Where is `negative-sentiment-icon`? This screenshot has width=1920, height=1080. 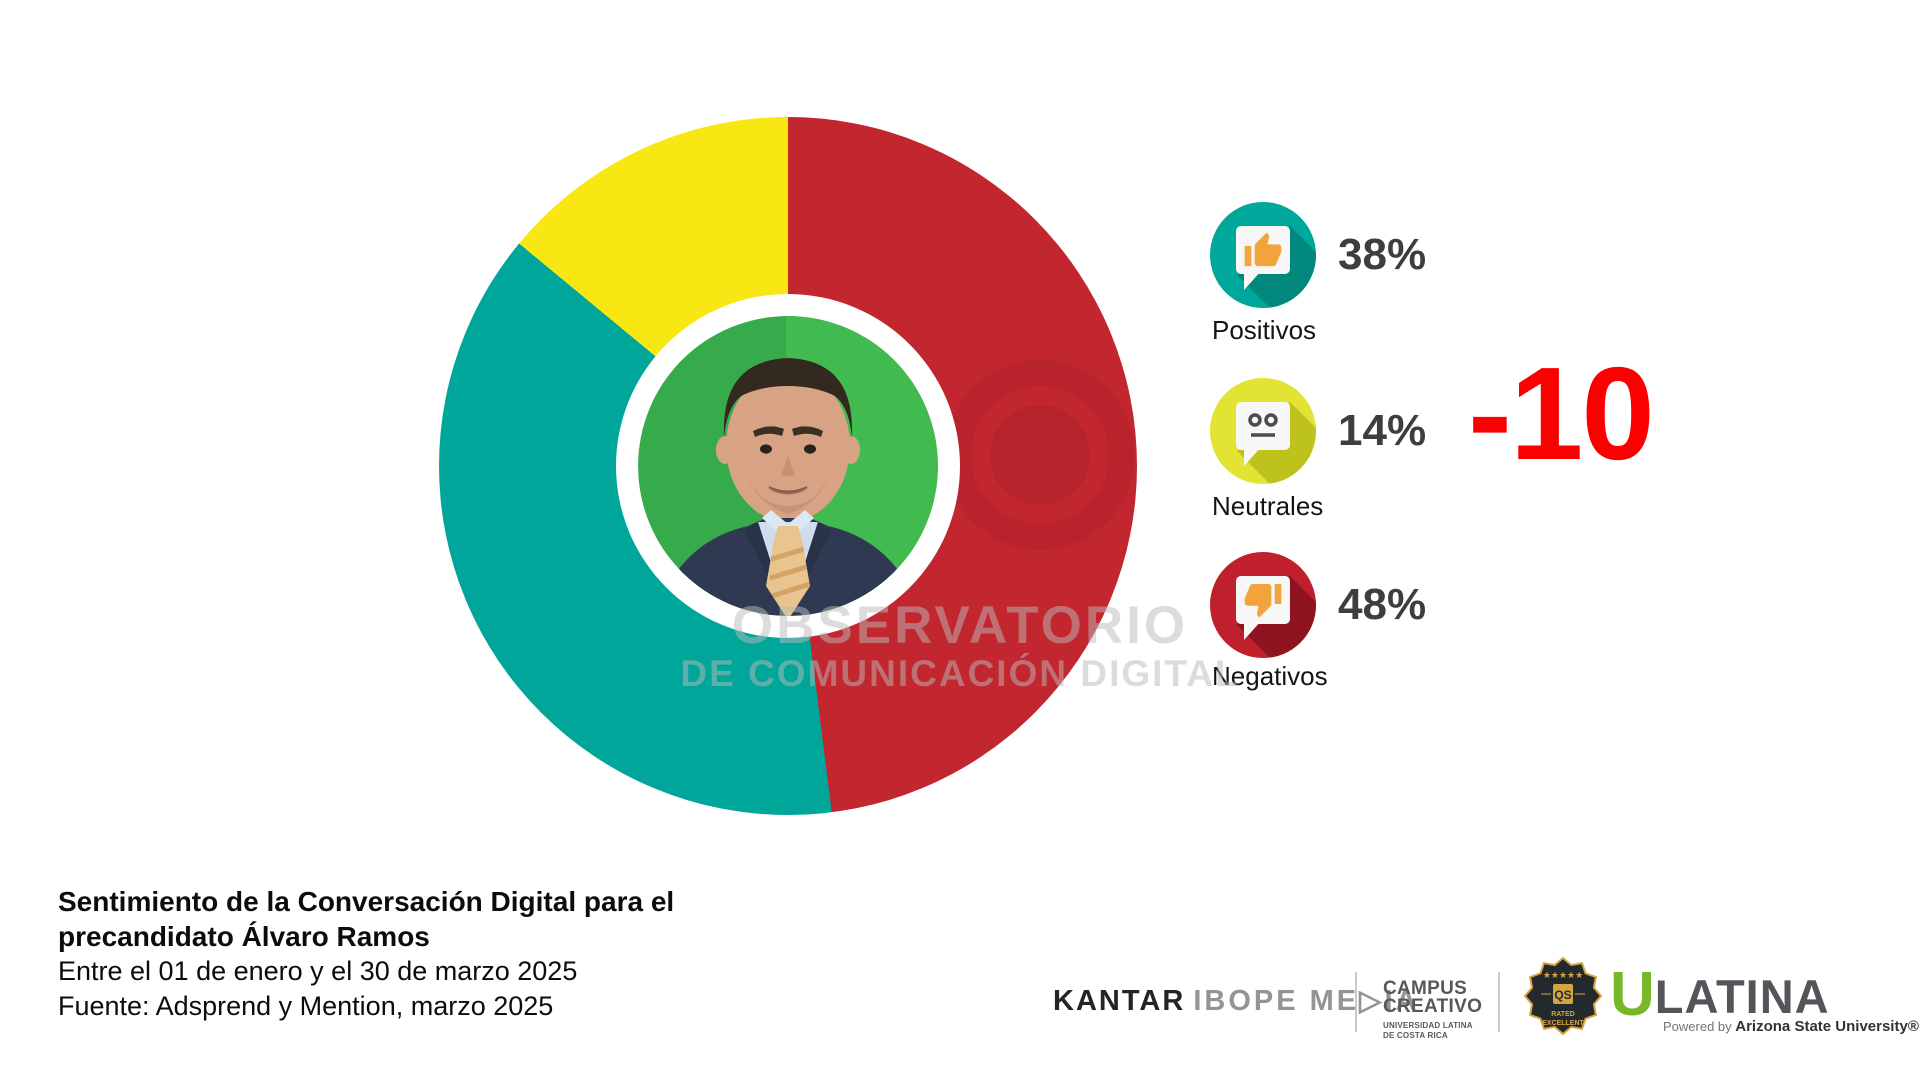
negative-sentiment-icon is located at coordinates (1263, 605).